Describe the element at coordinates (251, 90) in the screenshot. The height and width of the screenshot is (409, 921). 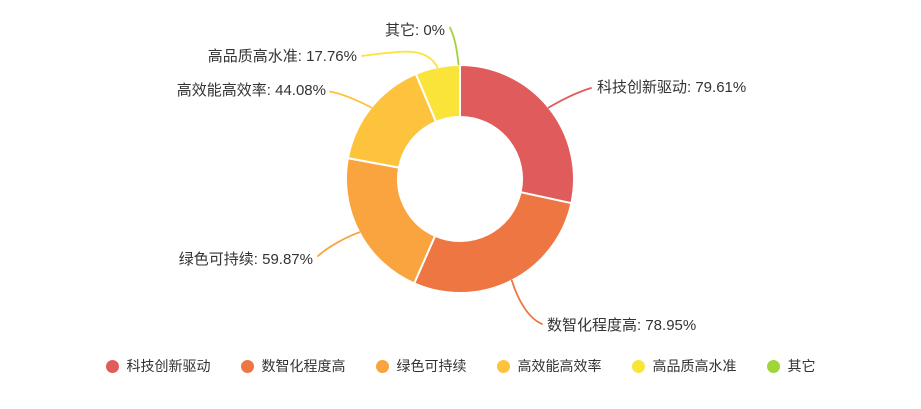
I see `pie-label-4: 高效能高效率: 44.08%` at that location.